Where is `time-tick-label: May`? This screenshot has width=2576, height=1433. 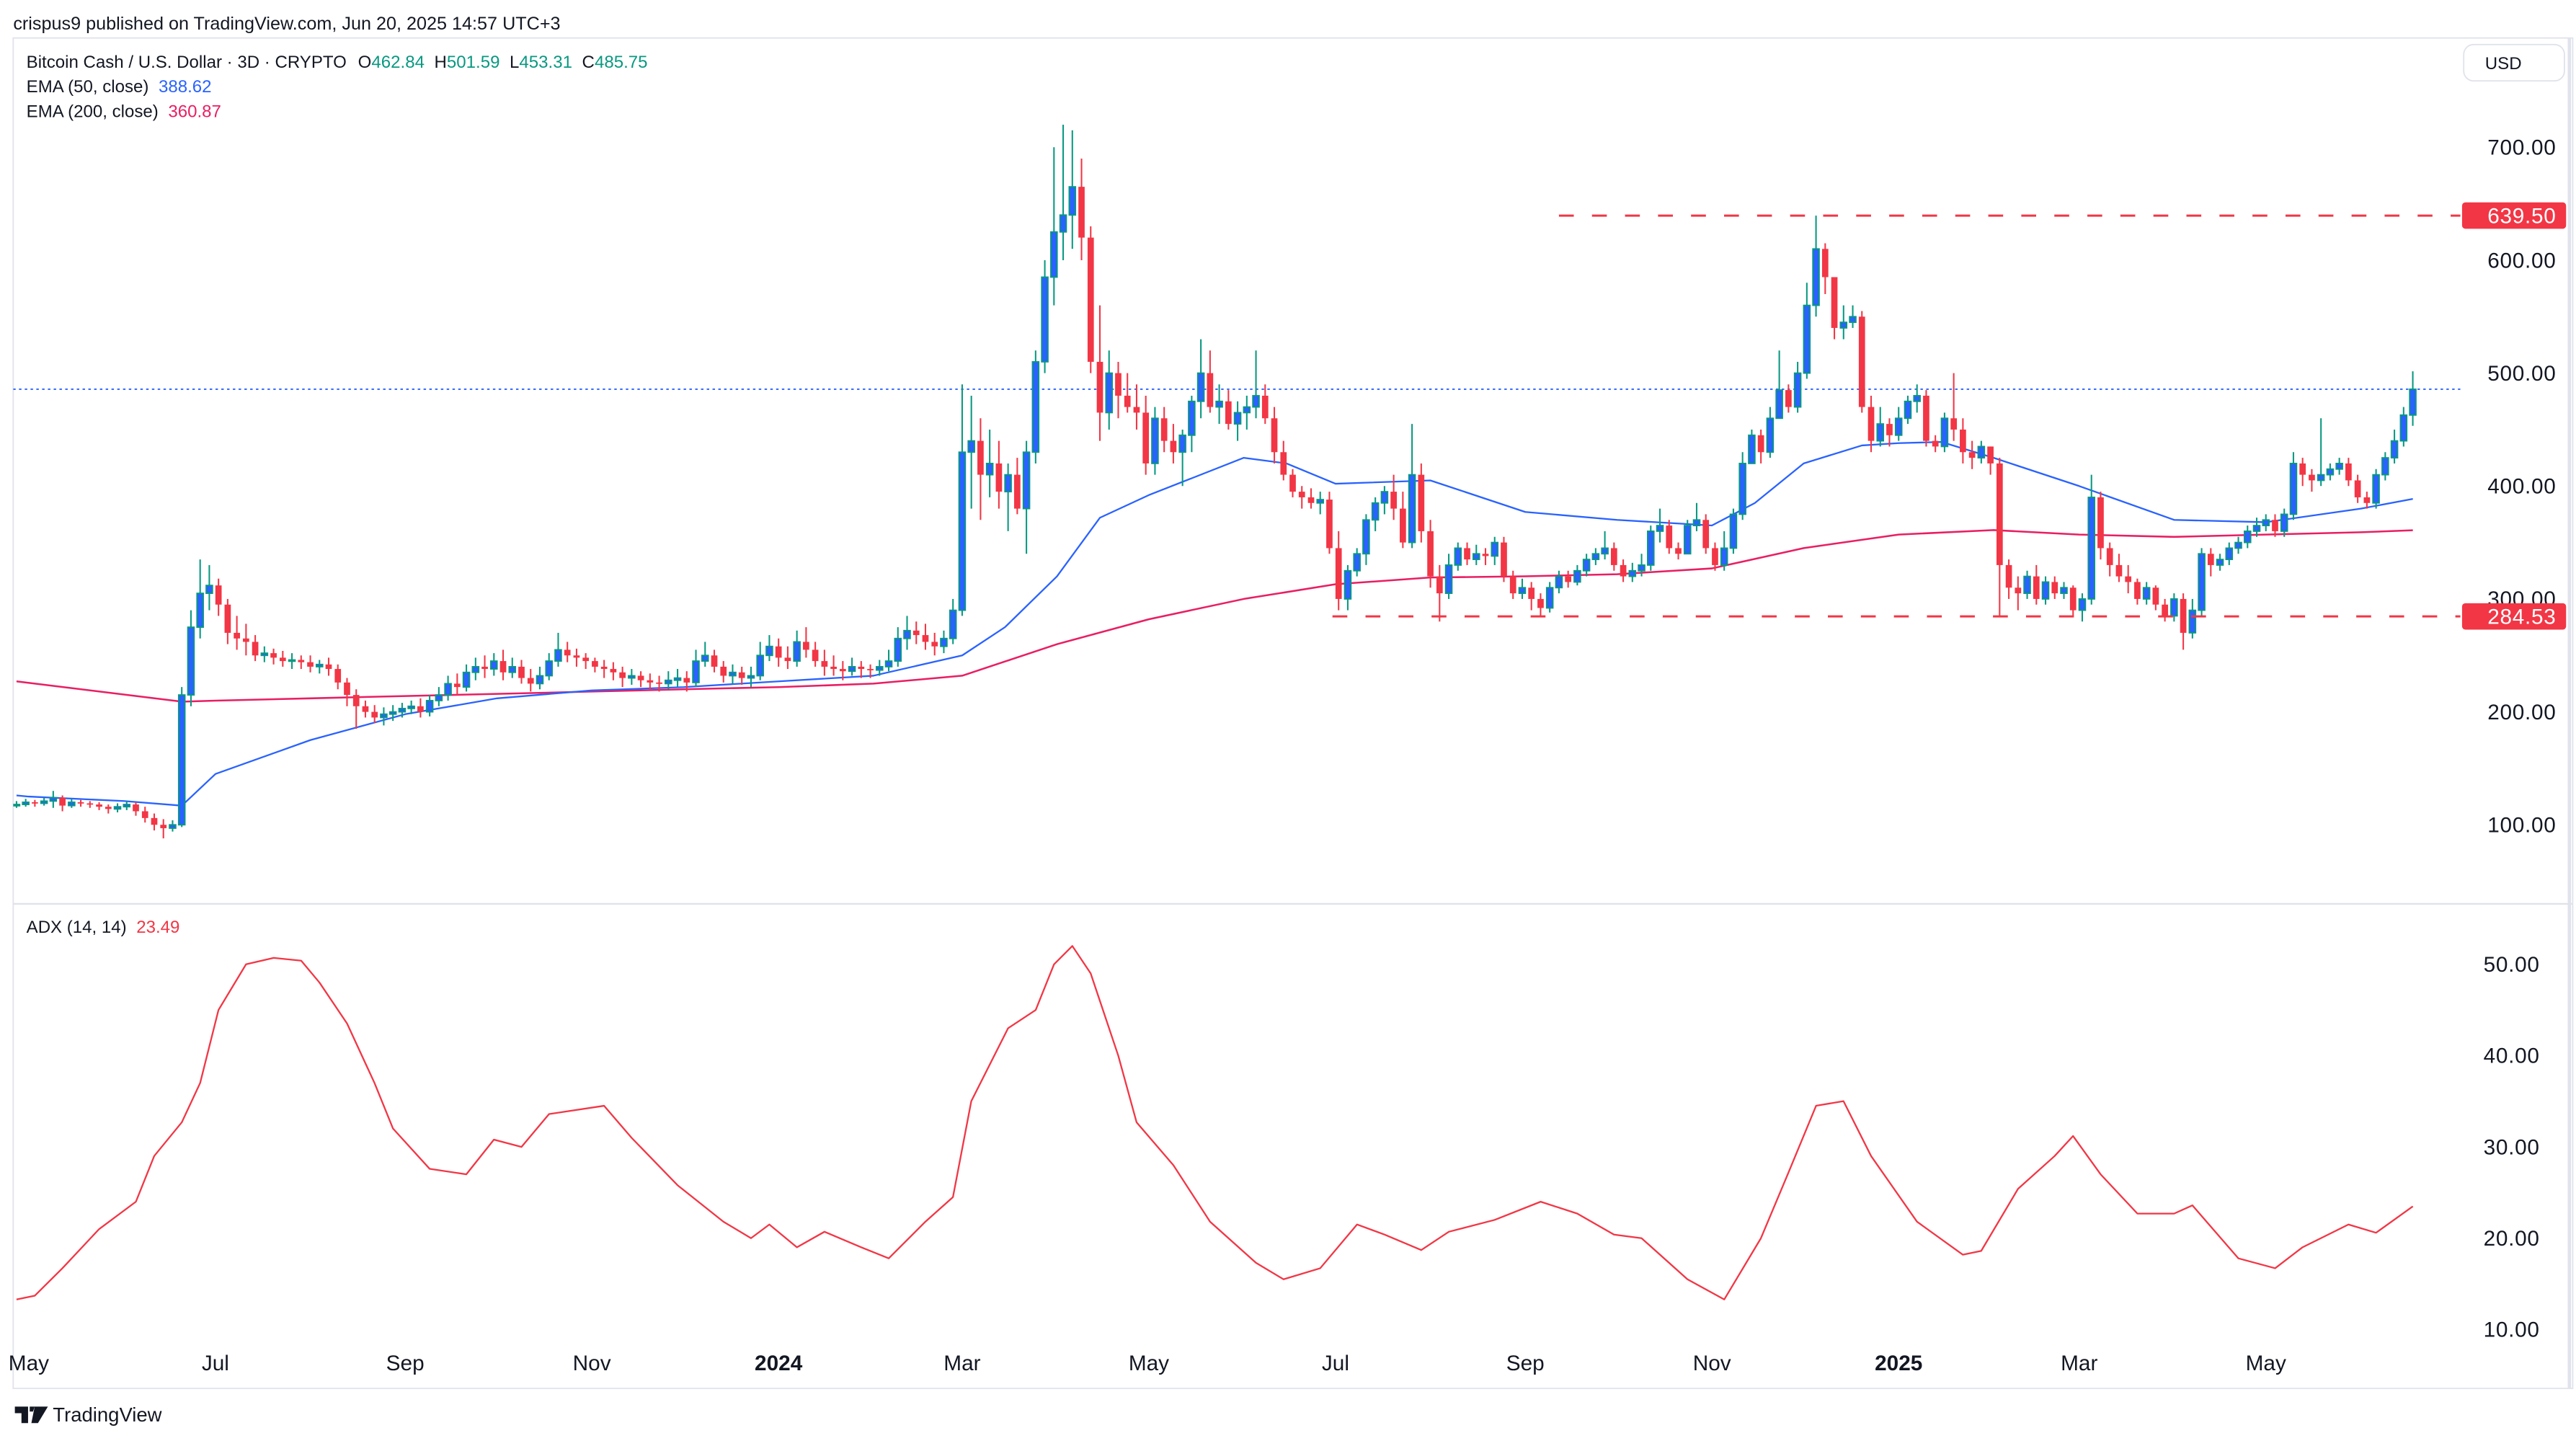
time-tick-label: May is located at coordinates (29, 1363).